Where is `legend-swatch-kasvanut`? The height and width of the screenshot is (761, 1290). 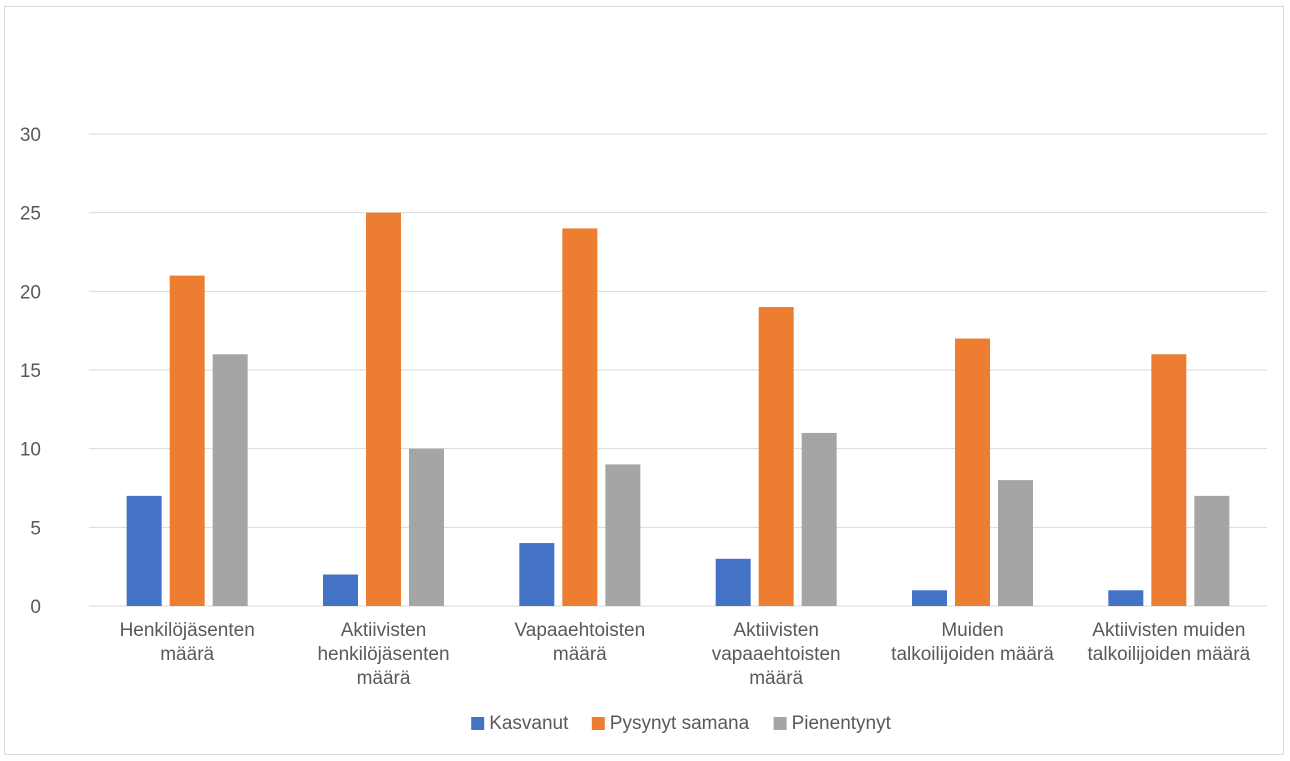
legend-swatch-kasvanut is located at coordinates (478, 723).